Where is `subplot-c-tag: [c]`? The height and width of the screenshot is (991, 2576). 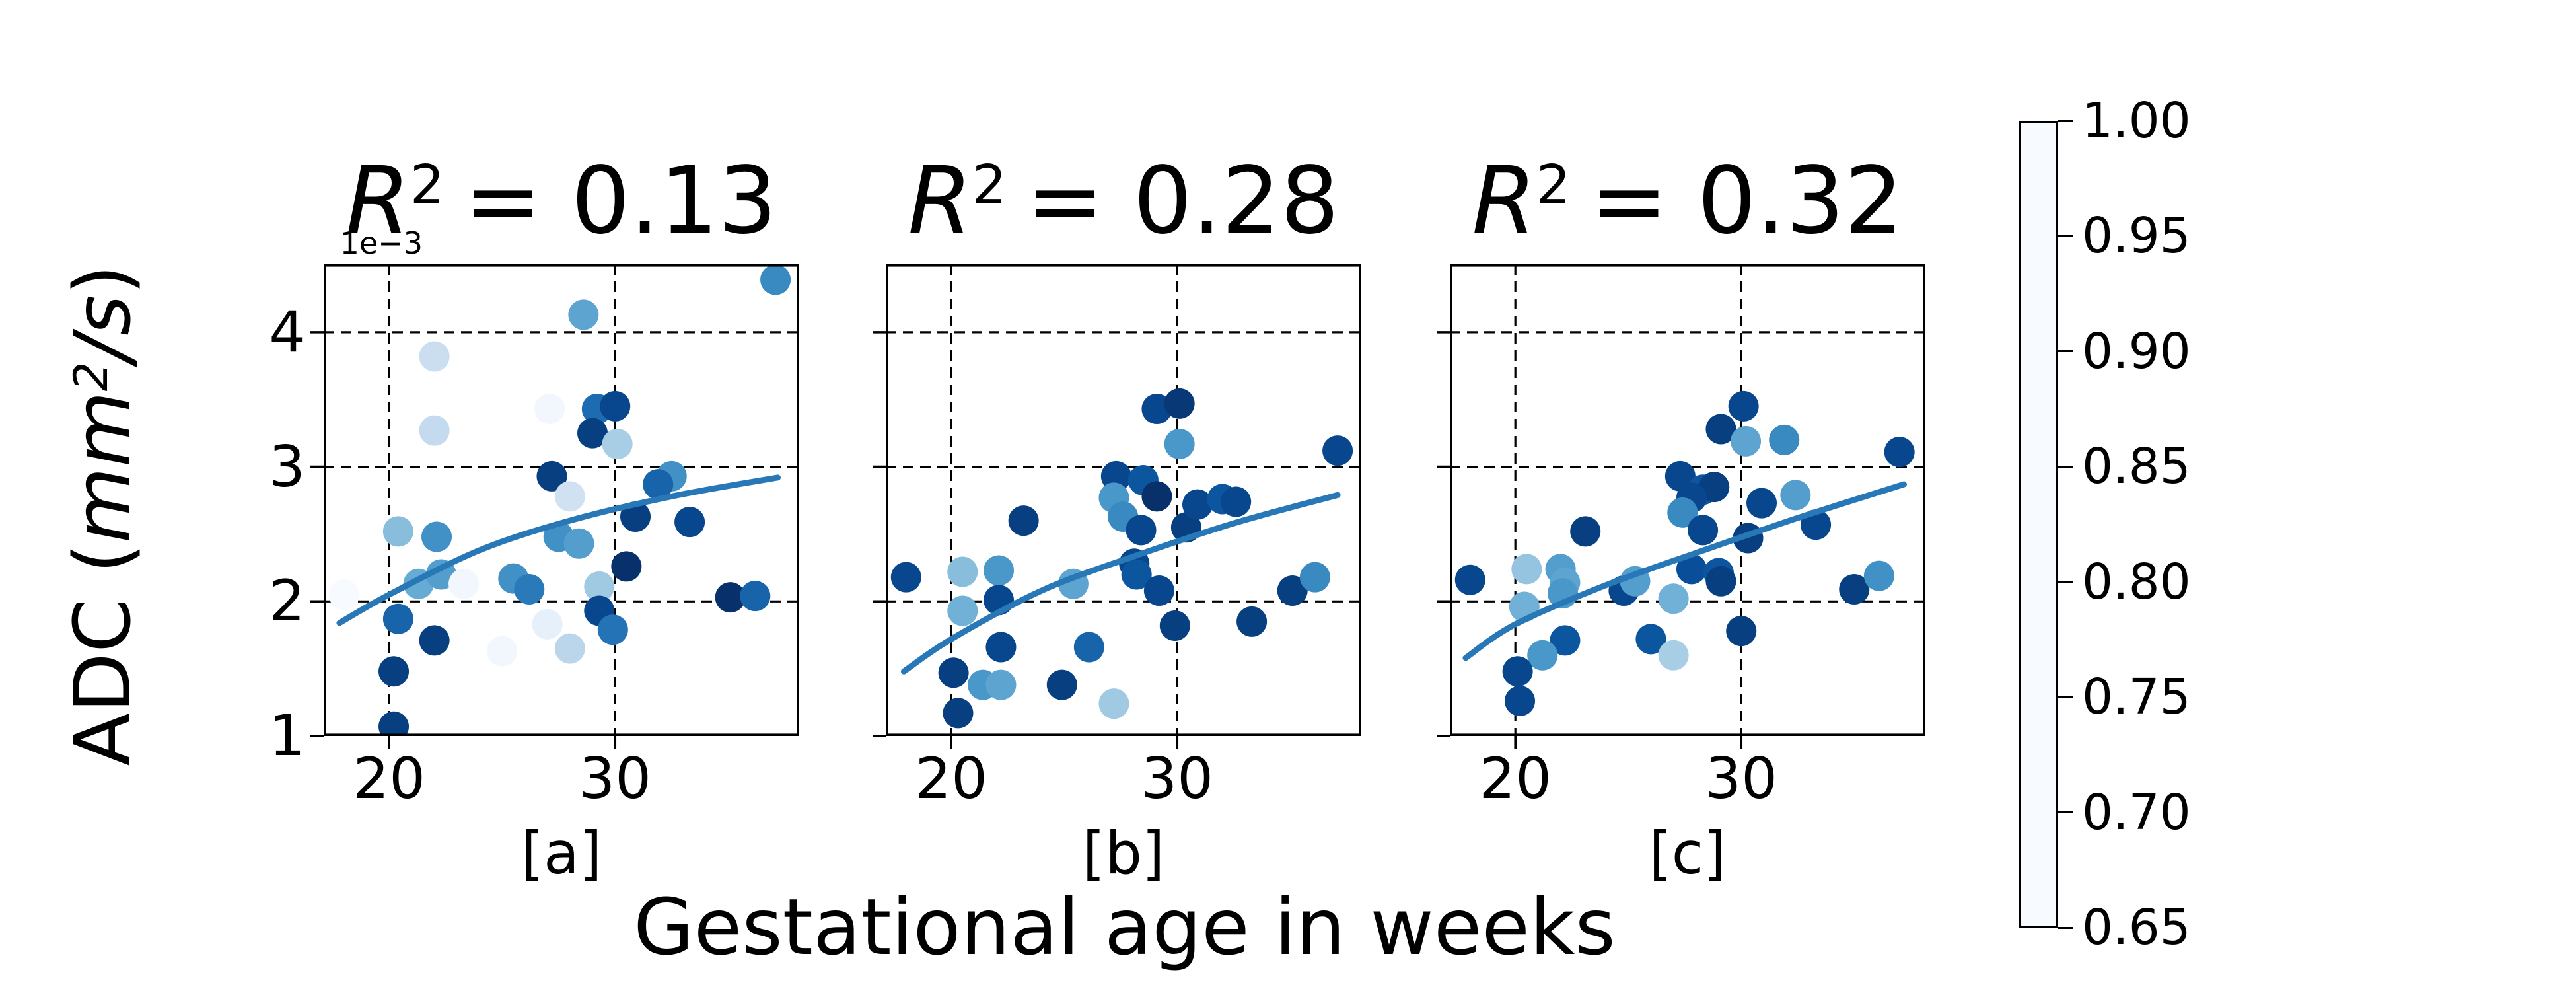
subplot-c-tag: [c] is located at coordinates (1688, 853).